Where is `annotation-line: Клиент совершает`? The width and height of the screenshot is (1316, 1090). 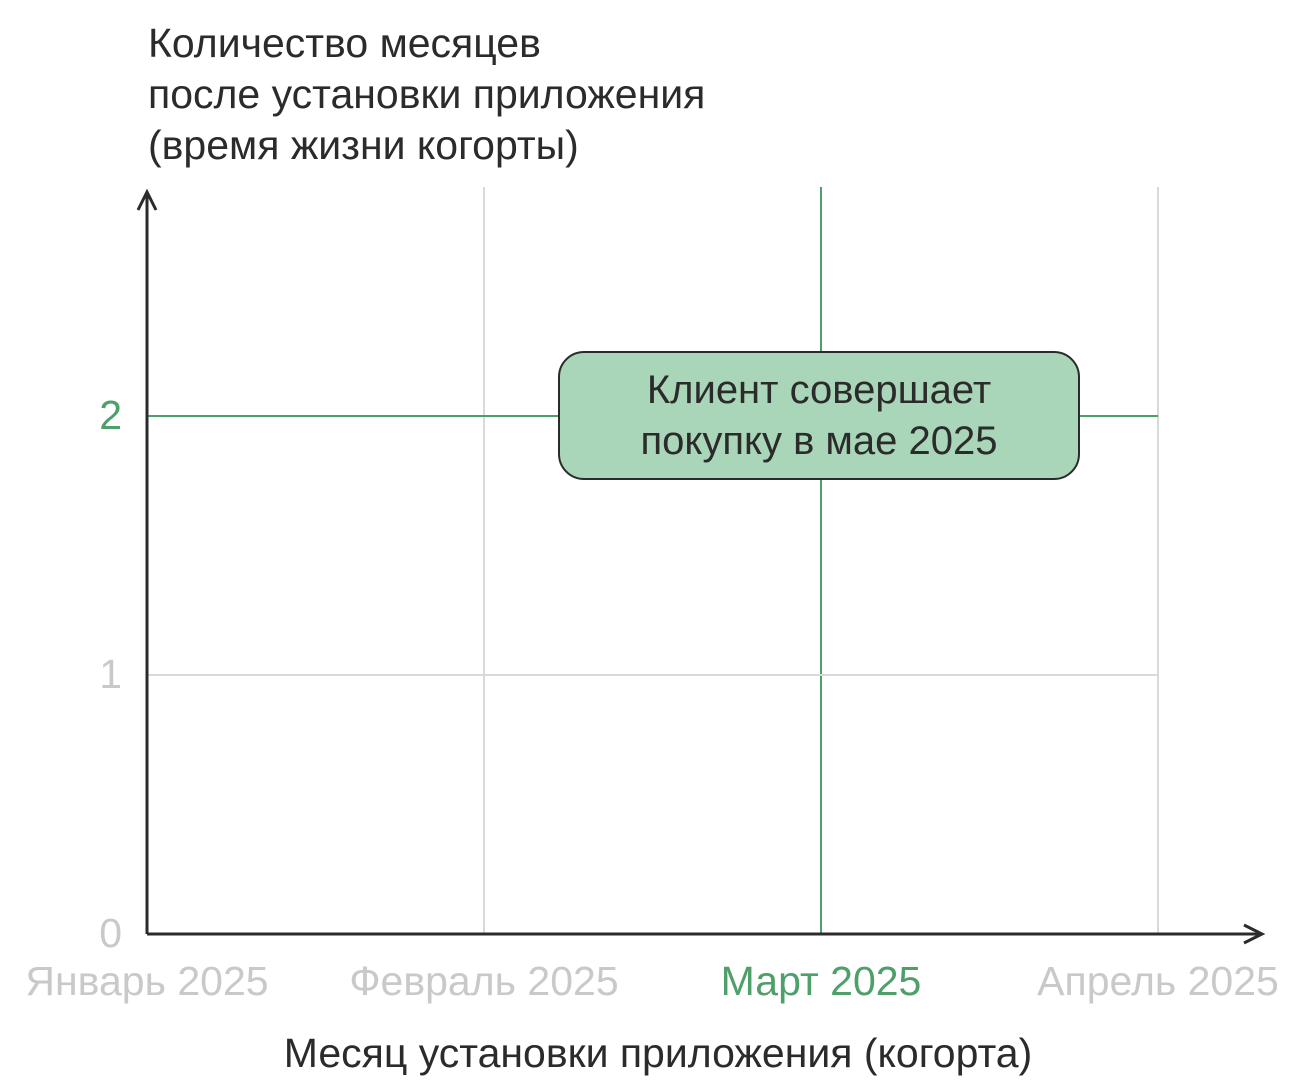 annotation-line: Клиент совершает is located at coordinates (819, 389).